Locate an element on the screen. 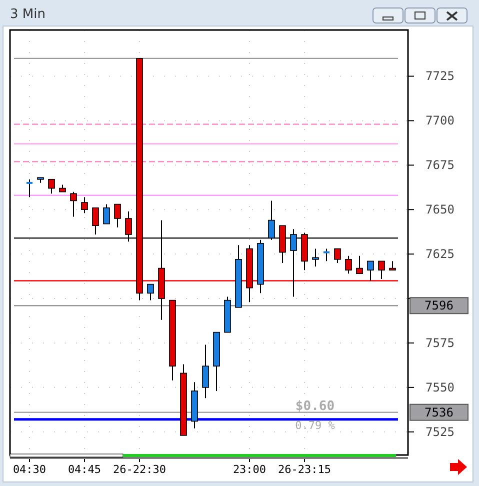 The width and height of the screenshot is (479, 486). y-tick-label: 7675 is located at coordinates (440, 165).